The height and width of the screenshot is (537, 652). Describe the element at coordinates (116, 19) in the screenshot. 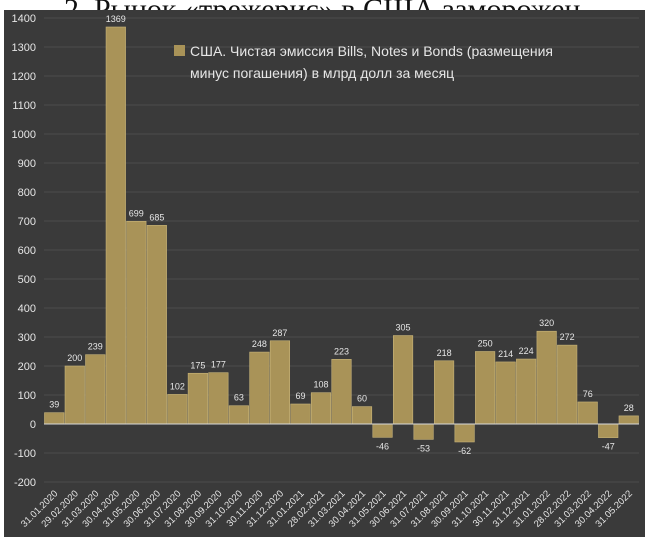

I see `data-label: 1369` at that location.